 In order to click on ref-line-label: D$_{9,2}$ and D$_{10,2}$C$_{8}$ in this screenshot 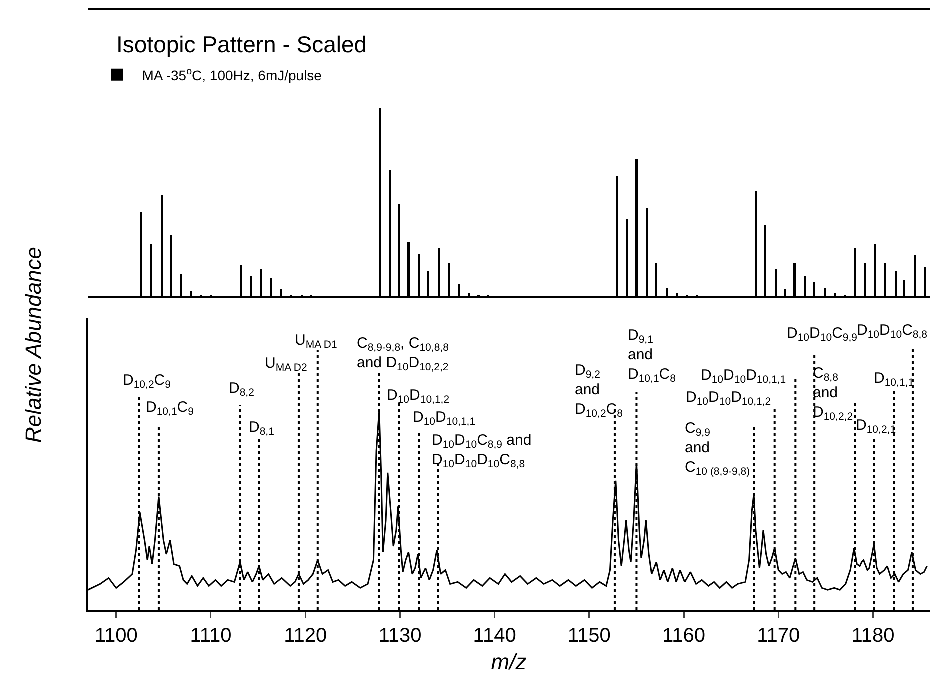, I will do `click(599, 391)`.